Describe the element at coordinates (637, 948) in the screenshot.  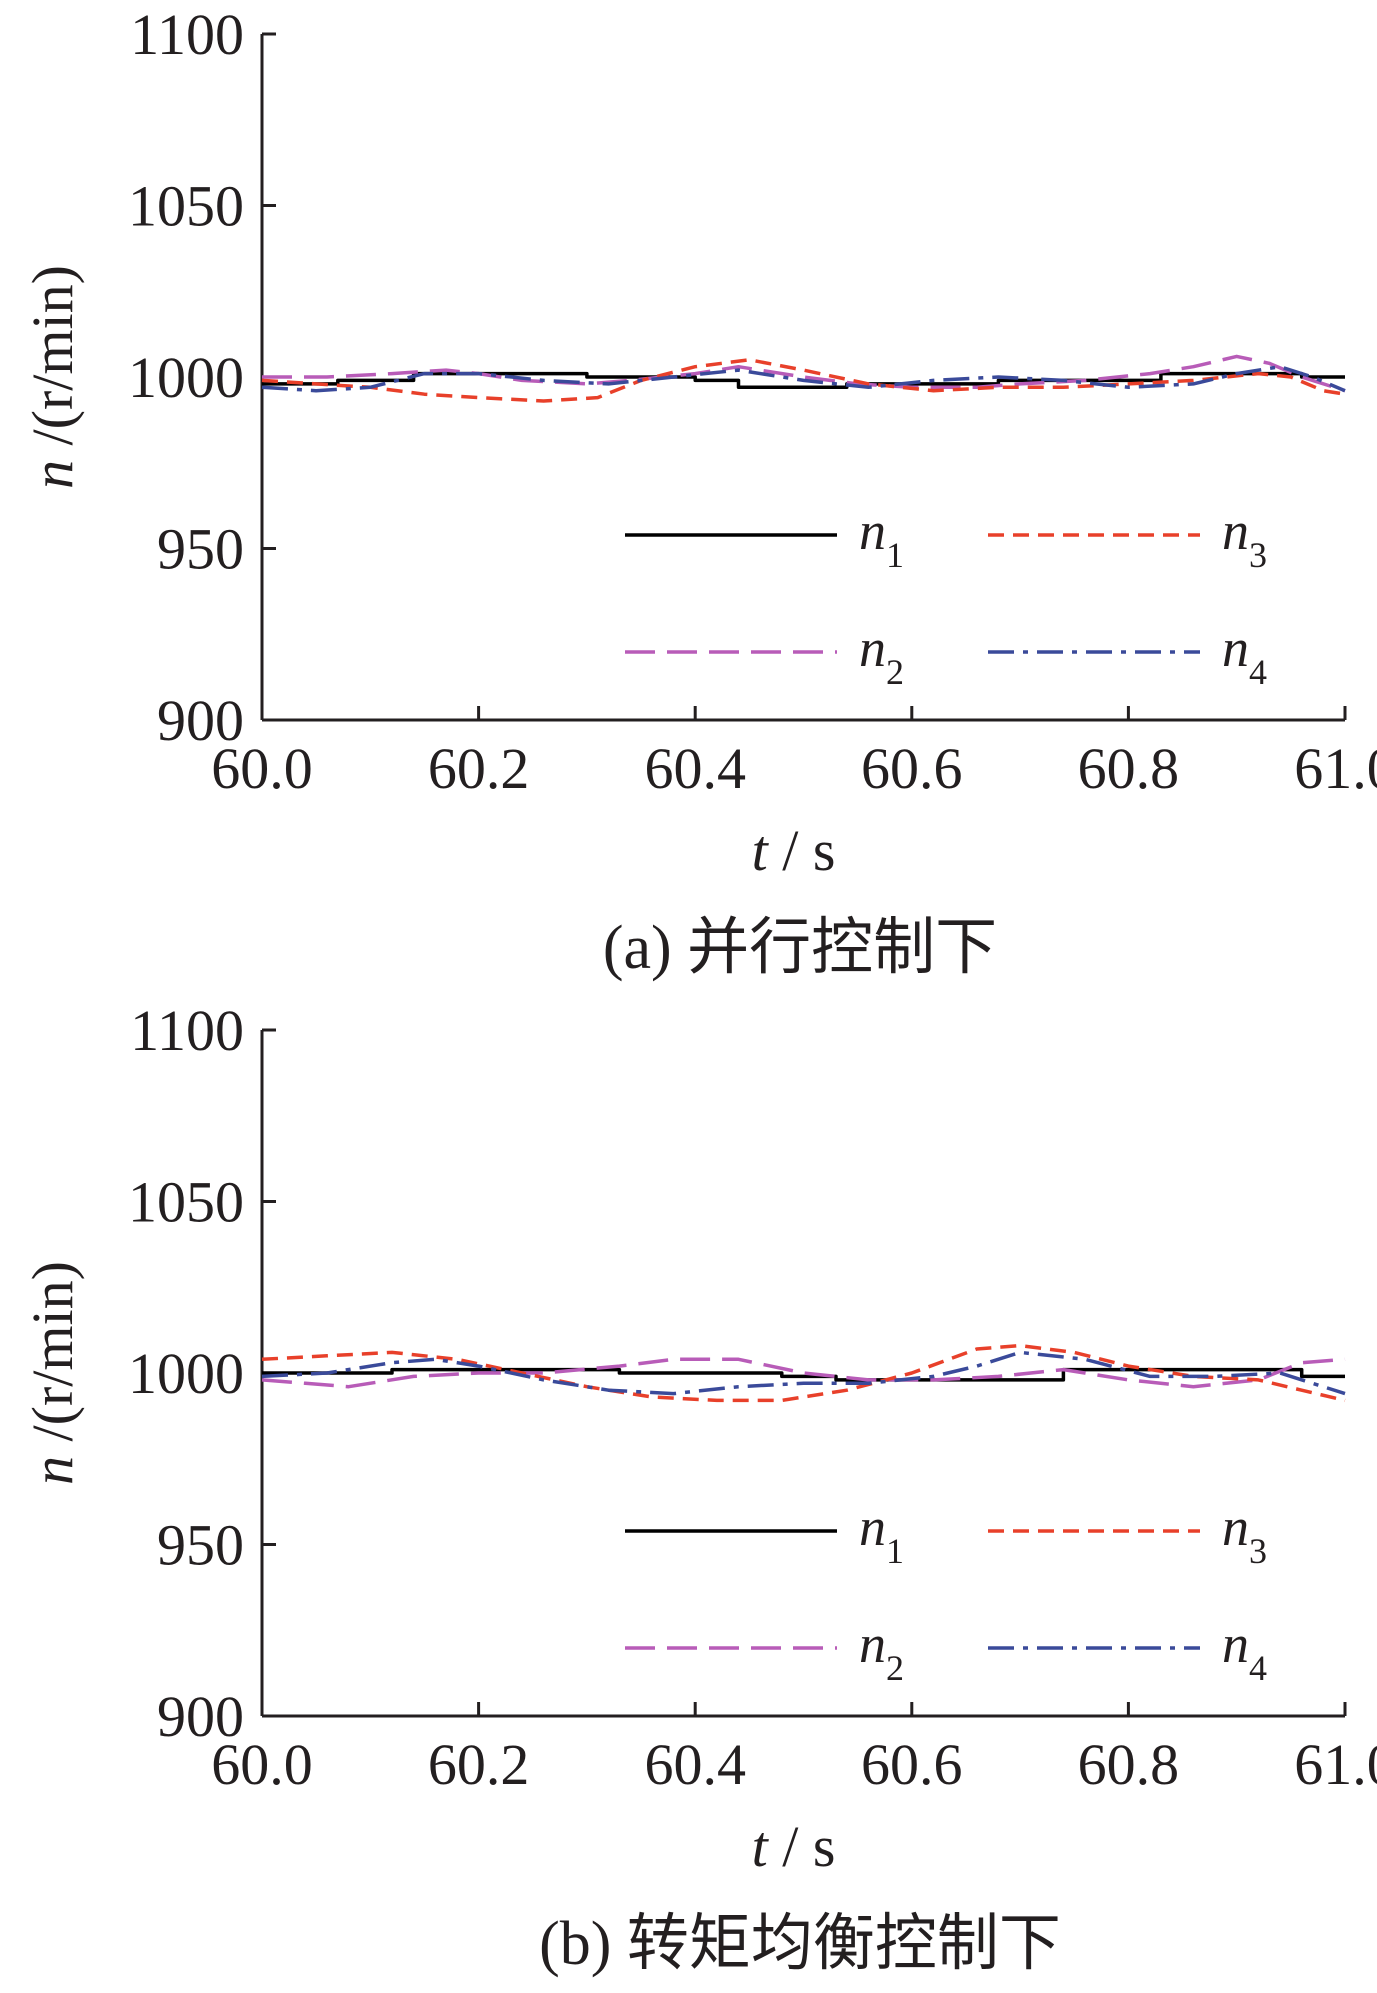
I see `caption-prefix: (a)` at that location.